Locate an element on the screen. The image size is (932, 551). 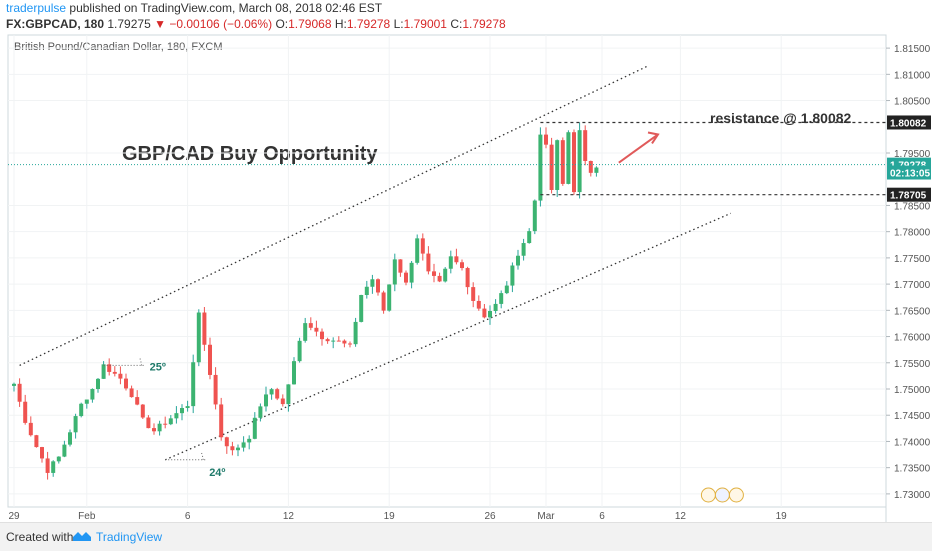
last-price: 1.79275 is located at coordinates (129, 24).